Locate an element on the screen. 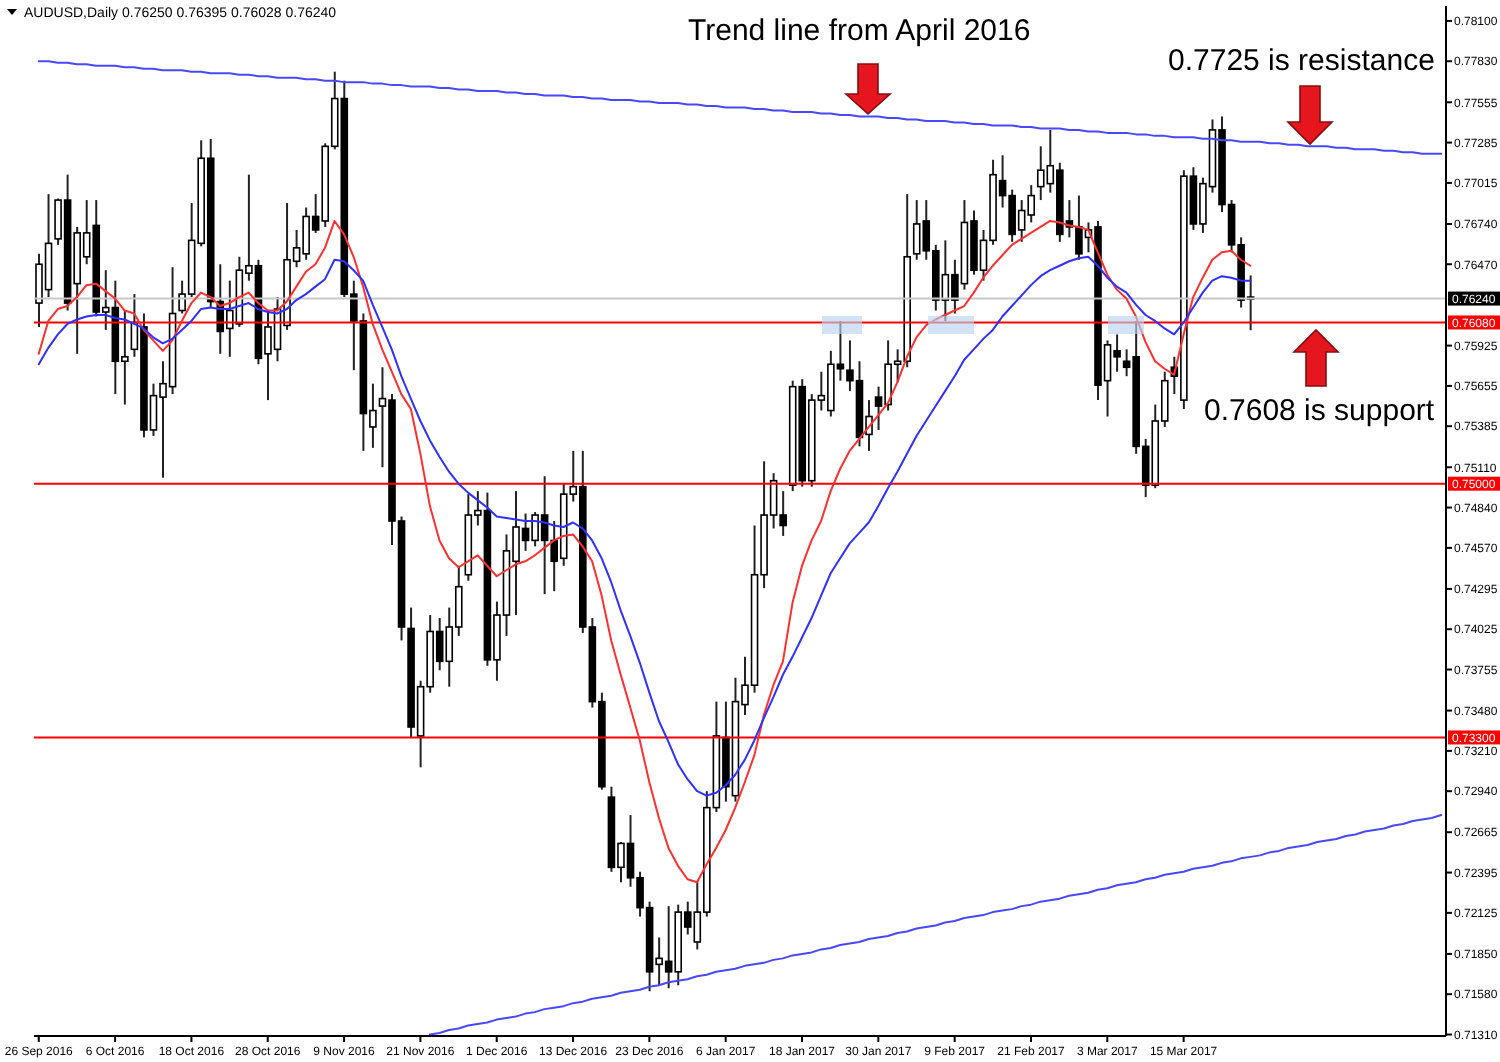 The height and width of the screenshot is (1062, 1500). annotation: 0.7608 is support is located at coordinates (1320, 411).